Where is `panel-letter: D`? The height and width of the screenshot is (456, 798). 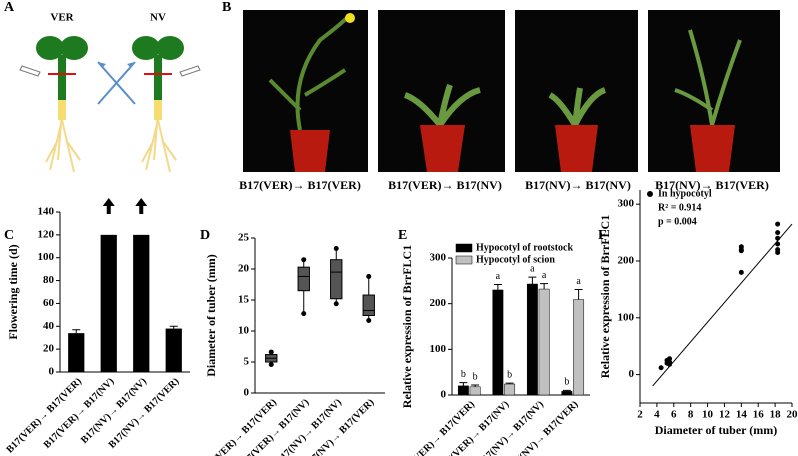 panel-letter: D is located at coordinates (205, 235).